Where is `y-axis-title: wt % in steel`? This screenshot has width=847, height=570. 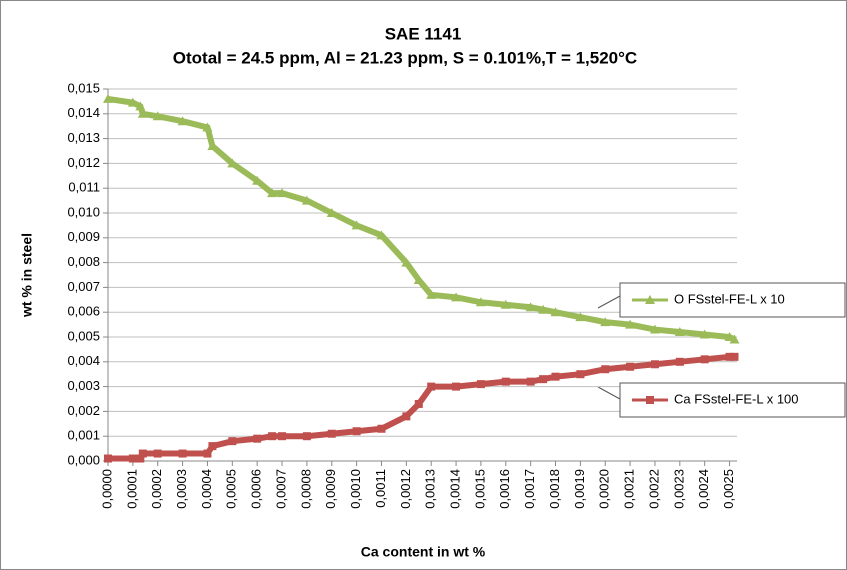
y-axis-title: wt % in steel is located at coordinates (27, 275).